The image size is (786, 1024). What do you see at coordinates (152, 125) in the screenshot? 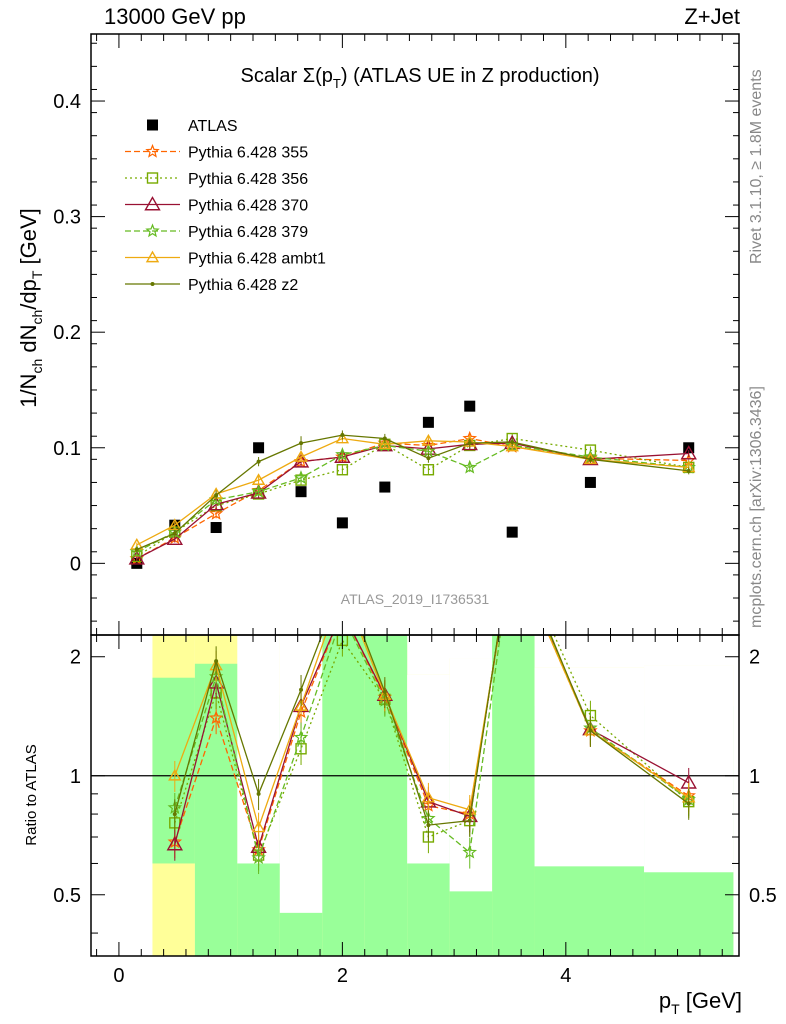
I see `legend-marker-0-point` at bounding box center [152, 125].